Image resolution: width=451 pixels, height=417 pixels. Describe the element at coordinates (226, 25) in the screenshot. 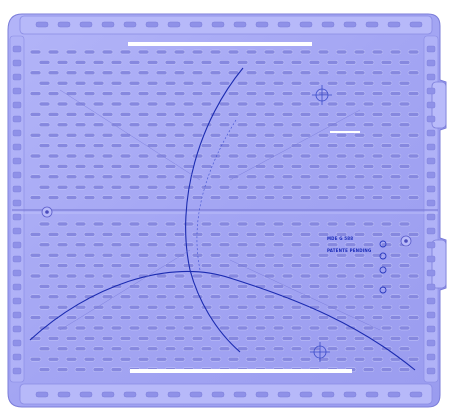

I see `top-rim` at that location.